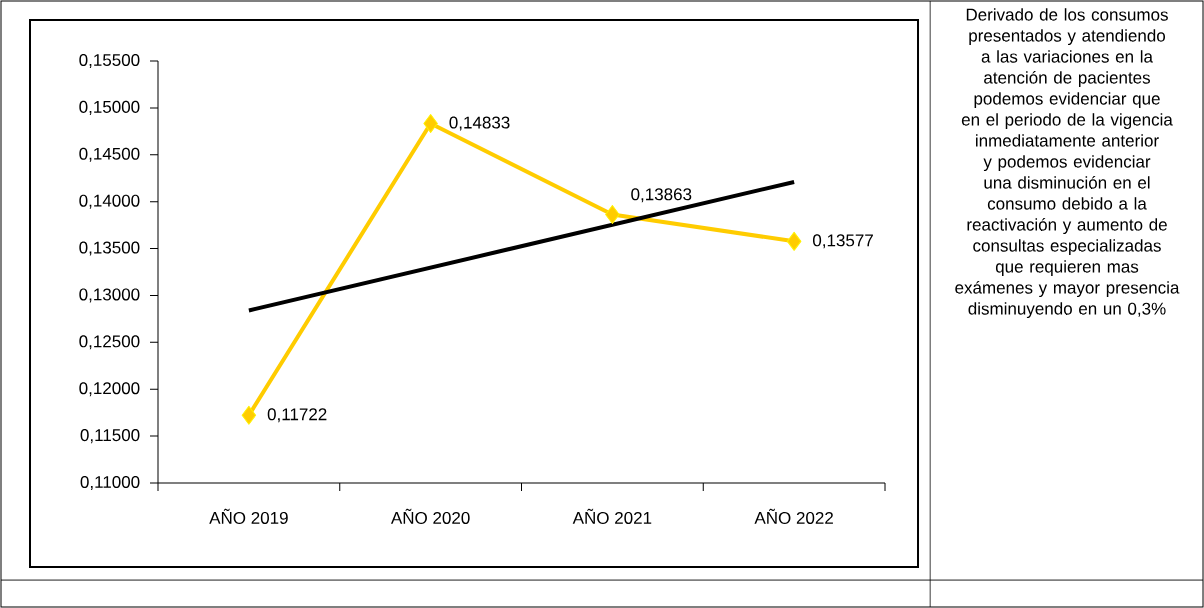 The height and width of the screenshot is (608, 1204). What do you see at coordinates (430, 516) in the screenshot?
I see `x-tick-label: AÑO 2020` at bounding box center [430, 516].